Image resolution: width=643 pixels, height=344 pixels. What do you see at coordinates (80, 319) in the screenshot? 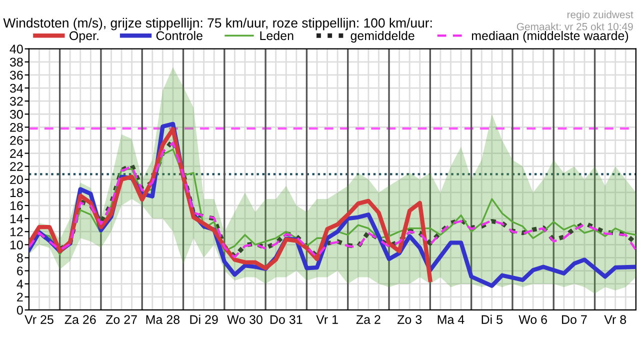
I see `x-tick-label: Za 26` at bounding box center [80, 319].